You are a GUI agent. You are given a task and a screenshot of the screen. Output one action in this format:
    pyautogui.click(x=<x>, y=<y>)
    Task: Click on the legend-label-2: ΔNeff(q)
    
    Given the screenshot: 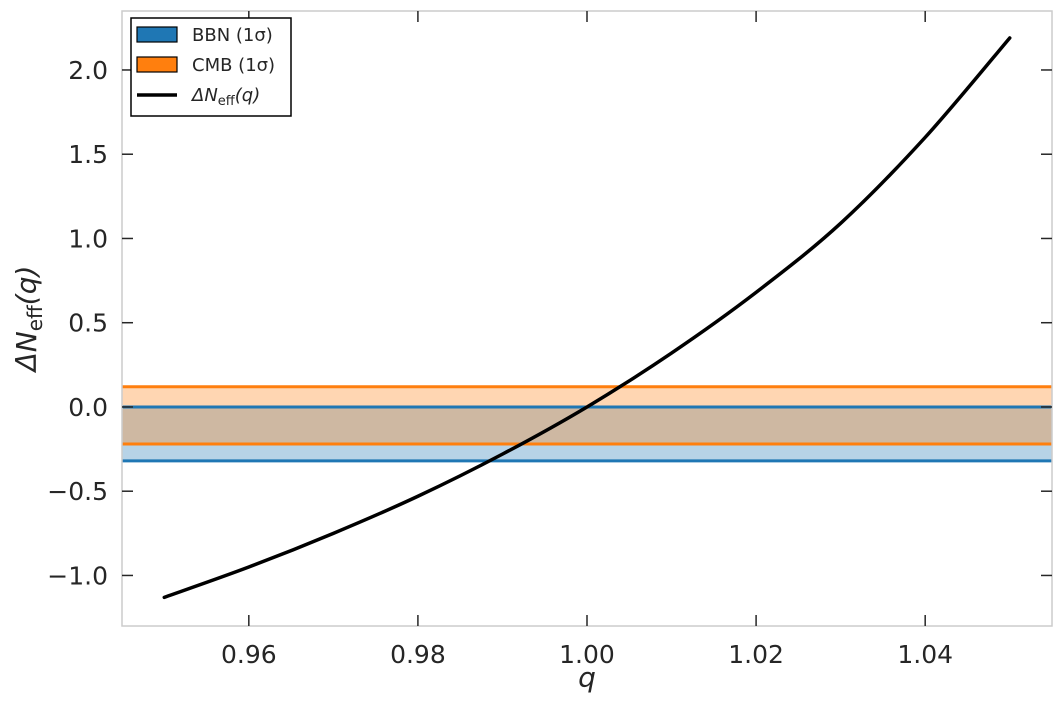 What is the action you would take?
    pyautogui.click(x=225, y=97)
    